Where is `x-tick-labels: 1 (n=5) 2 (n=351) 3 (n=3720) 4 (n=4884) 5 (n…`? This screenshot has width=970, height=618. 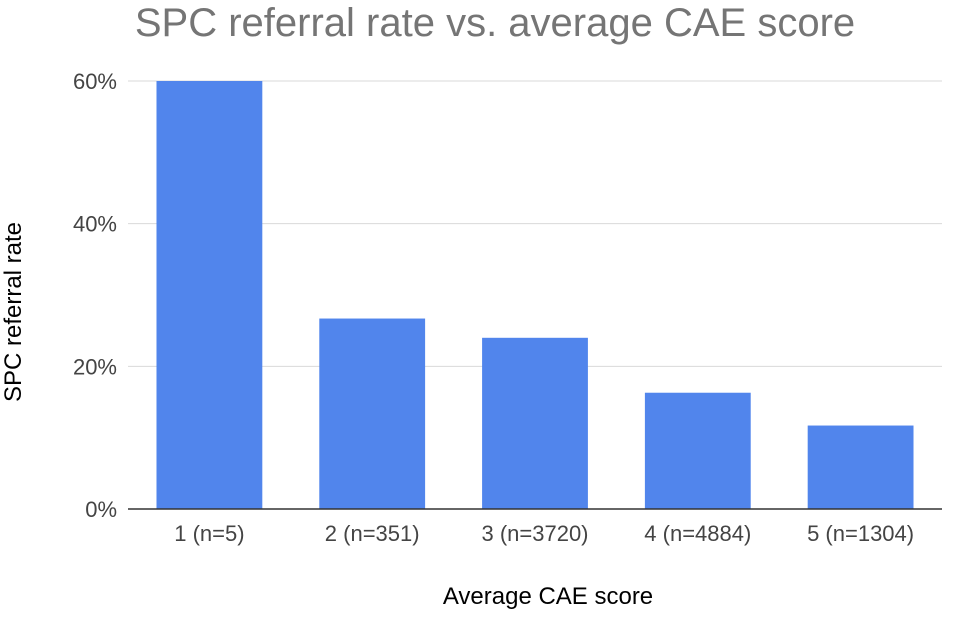 x-tick-labels: 1 (n=5) 2 (n=351) 3 (n=3720) 4 (n=4884) 5 (n… is located at coordinates (544, 533).